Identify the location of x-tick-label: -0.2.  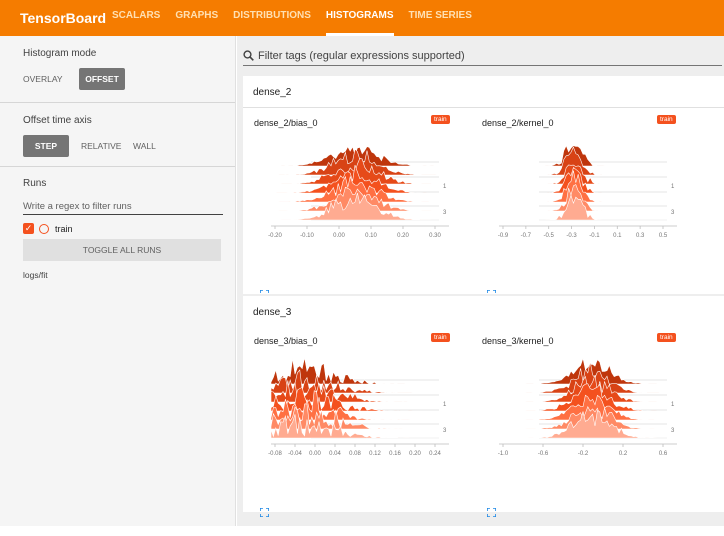
(583, 454).